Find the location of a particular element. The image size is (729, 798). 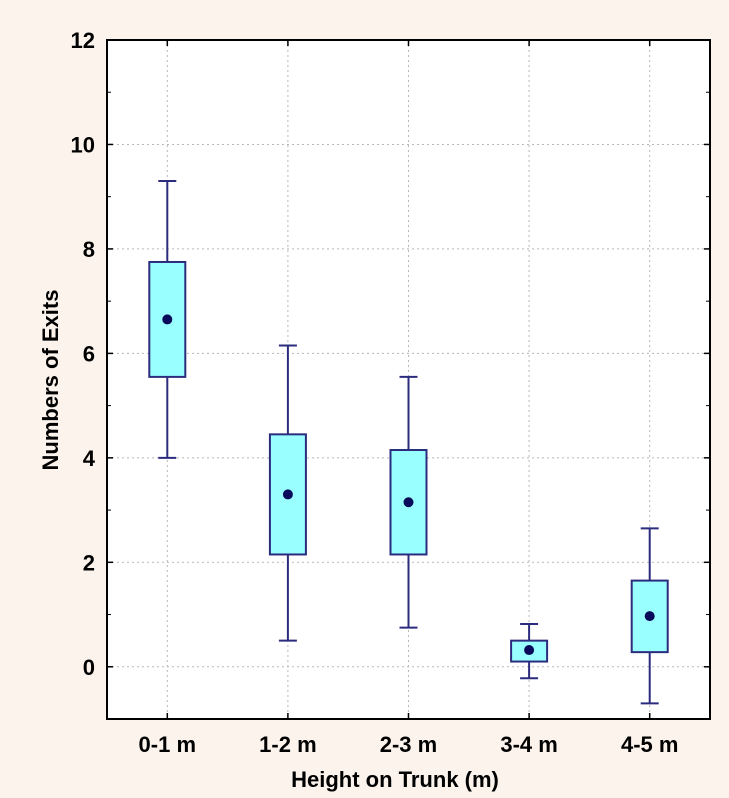

y-axis-title: Numbers of Exits is located at coordinates (50, 380).